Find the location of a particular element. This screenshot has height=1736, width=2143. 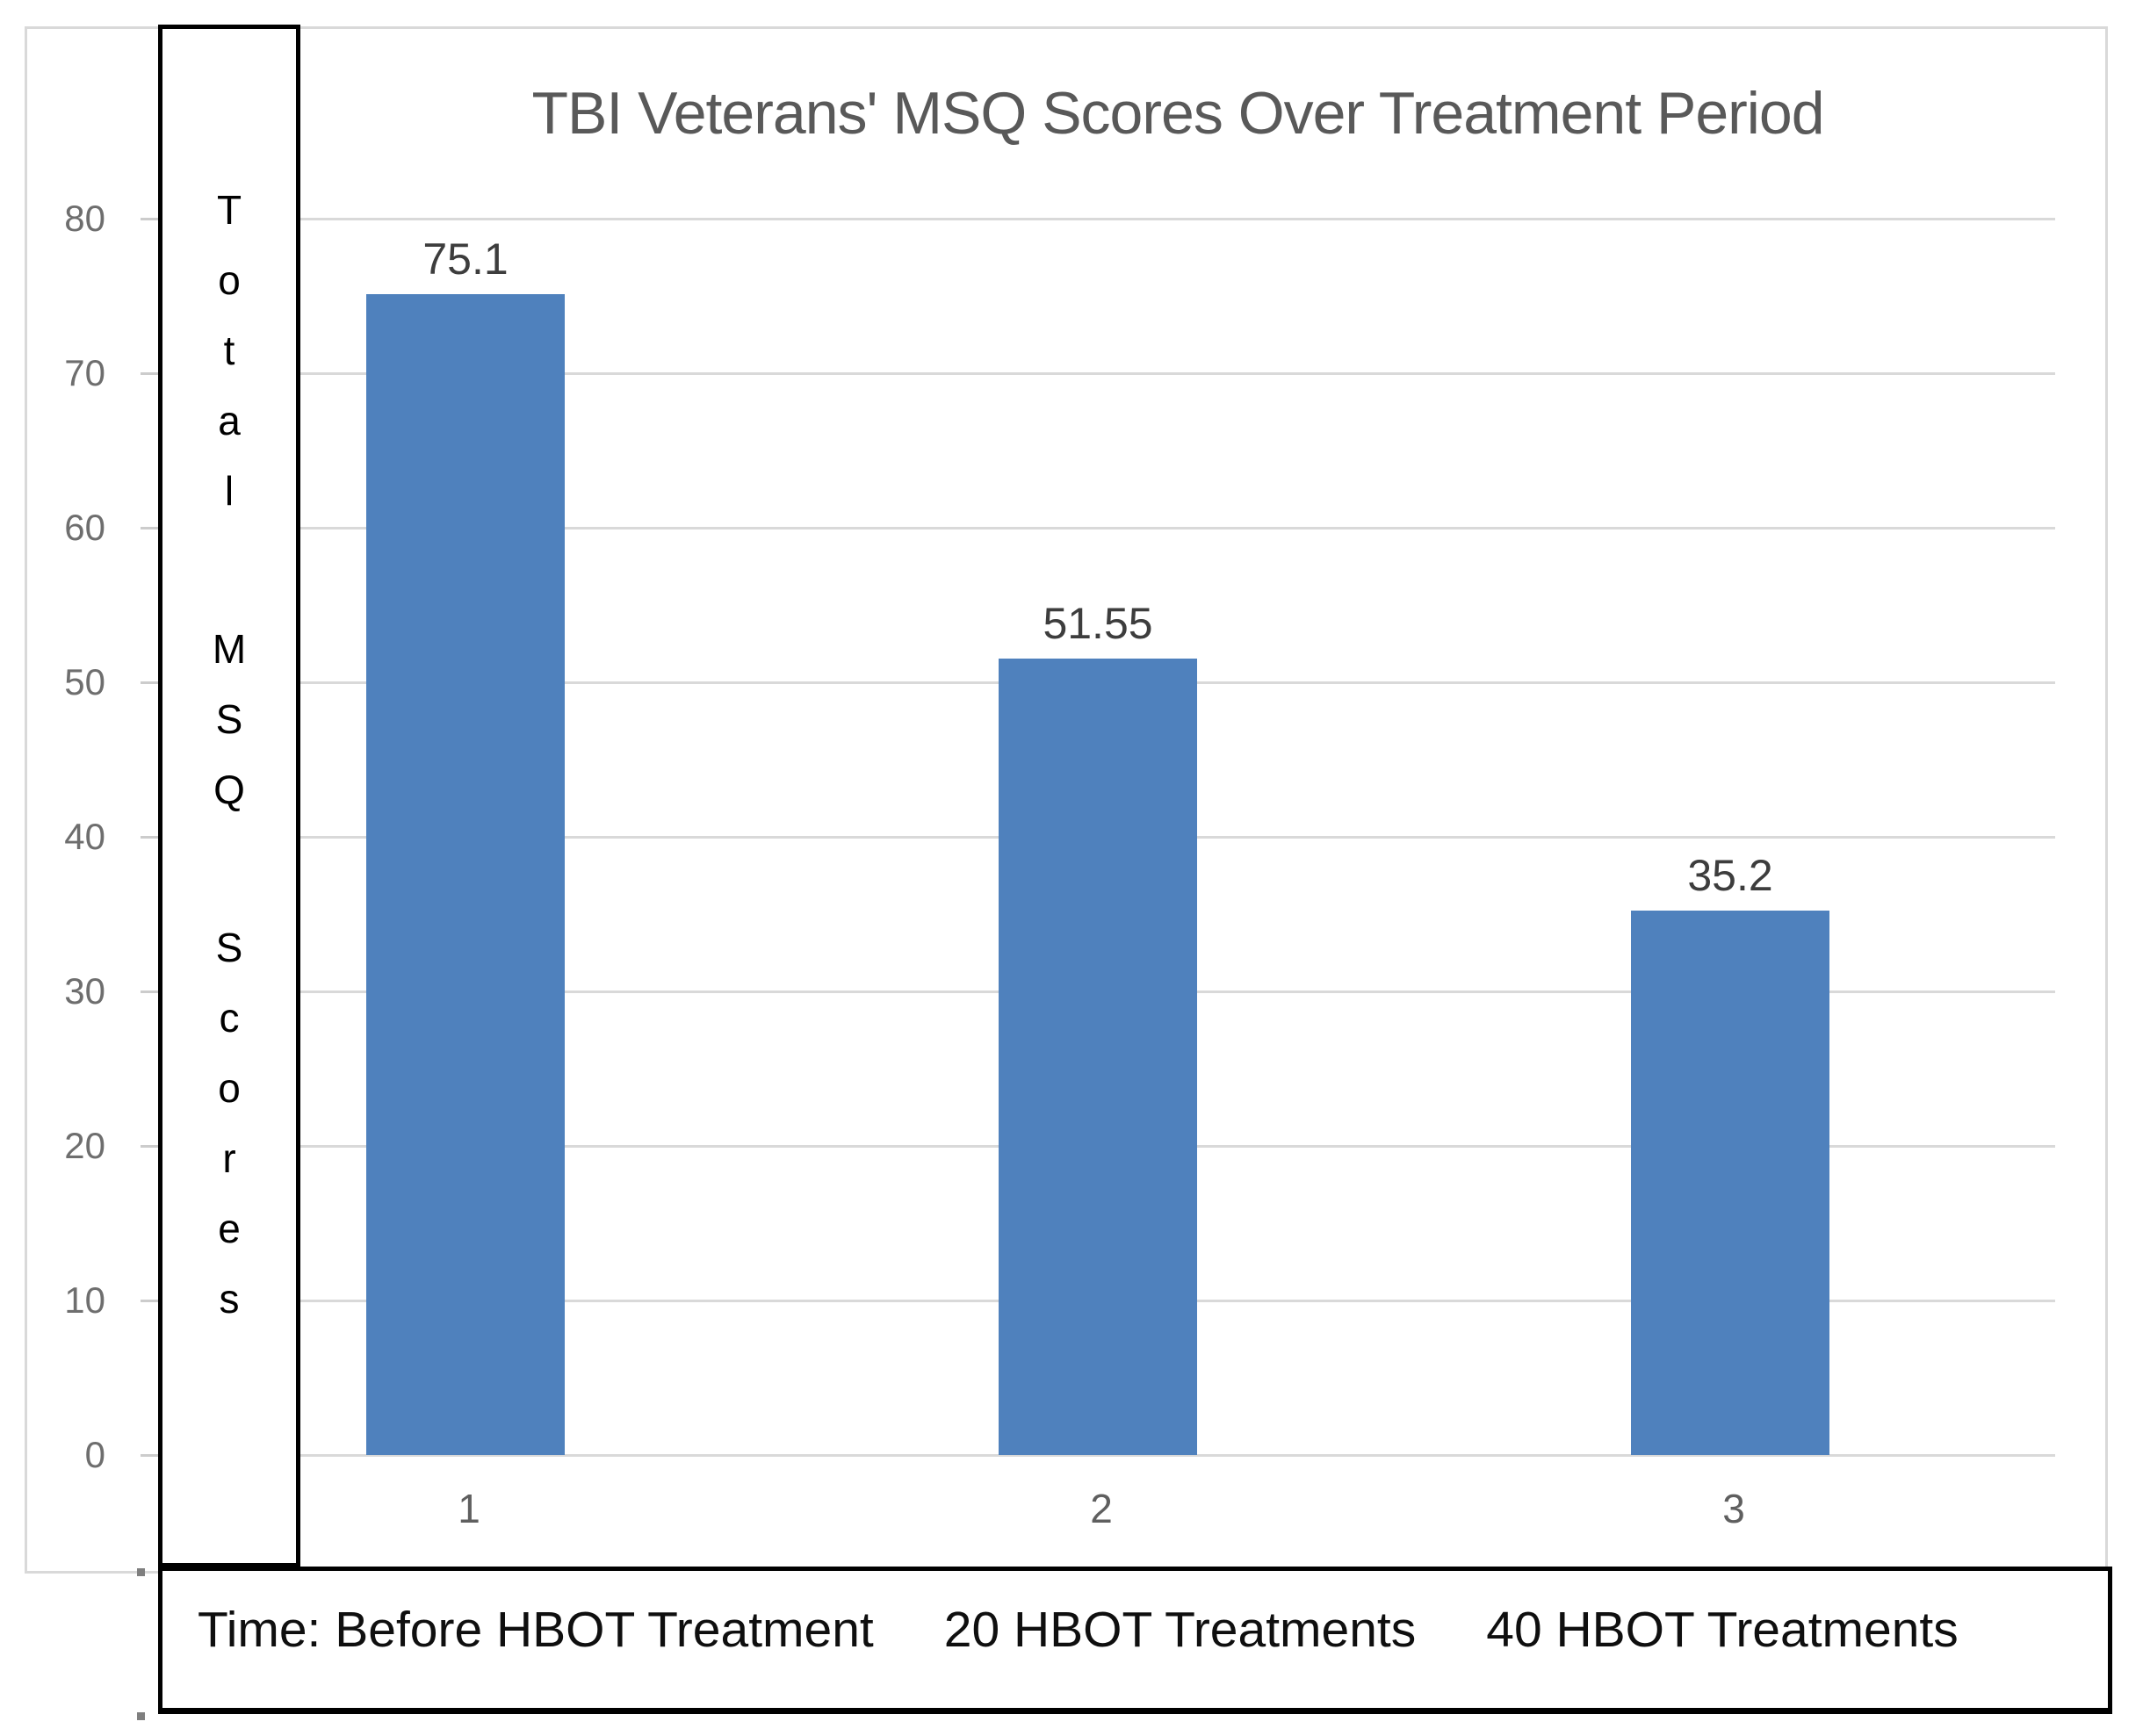

y-axis-title-char: t is located at coordinates (229, 350).